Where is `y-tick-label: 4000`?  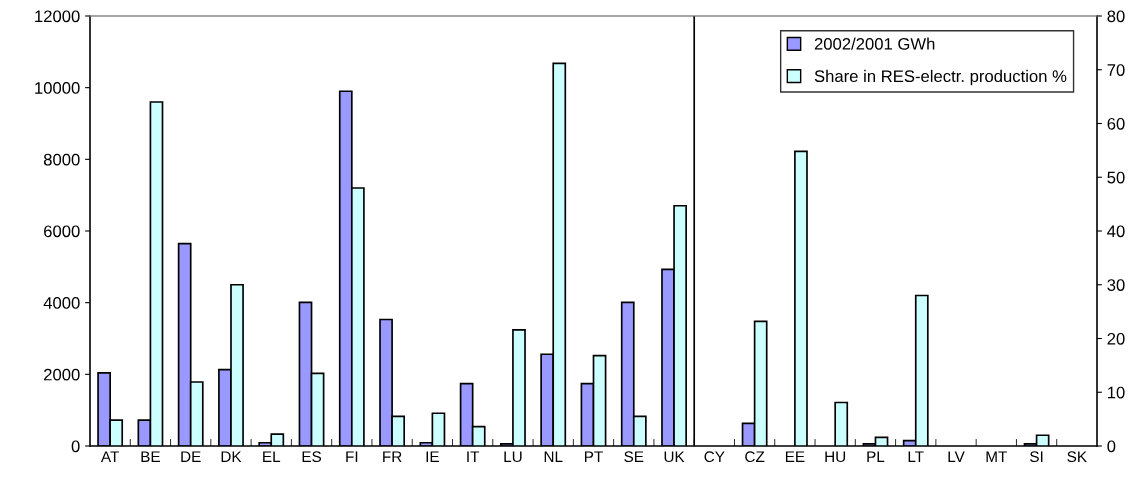
y-tick-label: 4000 is located at coordinates (61, 303).